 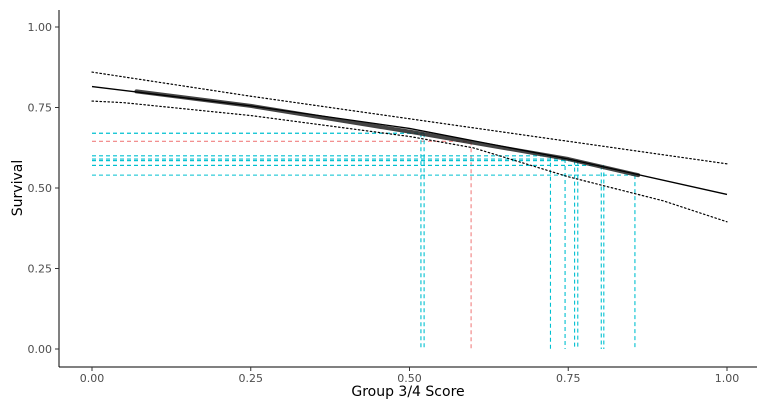 I want to click on y-tick-label-2: 0.50, so click(x=40, y=188).